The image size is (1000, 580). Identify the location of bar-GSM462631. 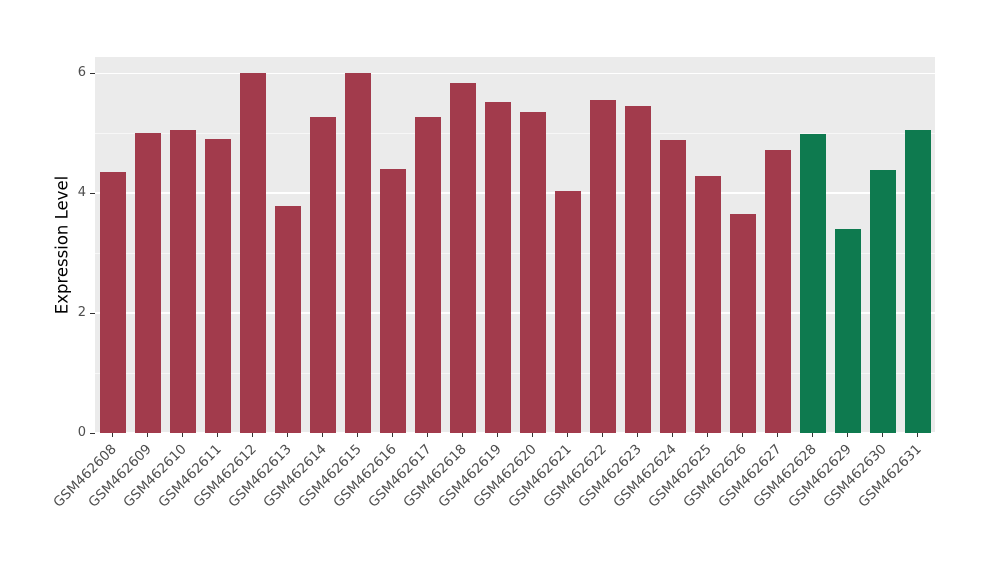
(917, 281).